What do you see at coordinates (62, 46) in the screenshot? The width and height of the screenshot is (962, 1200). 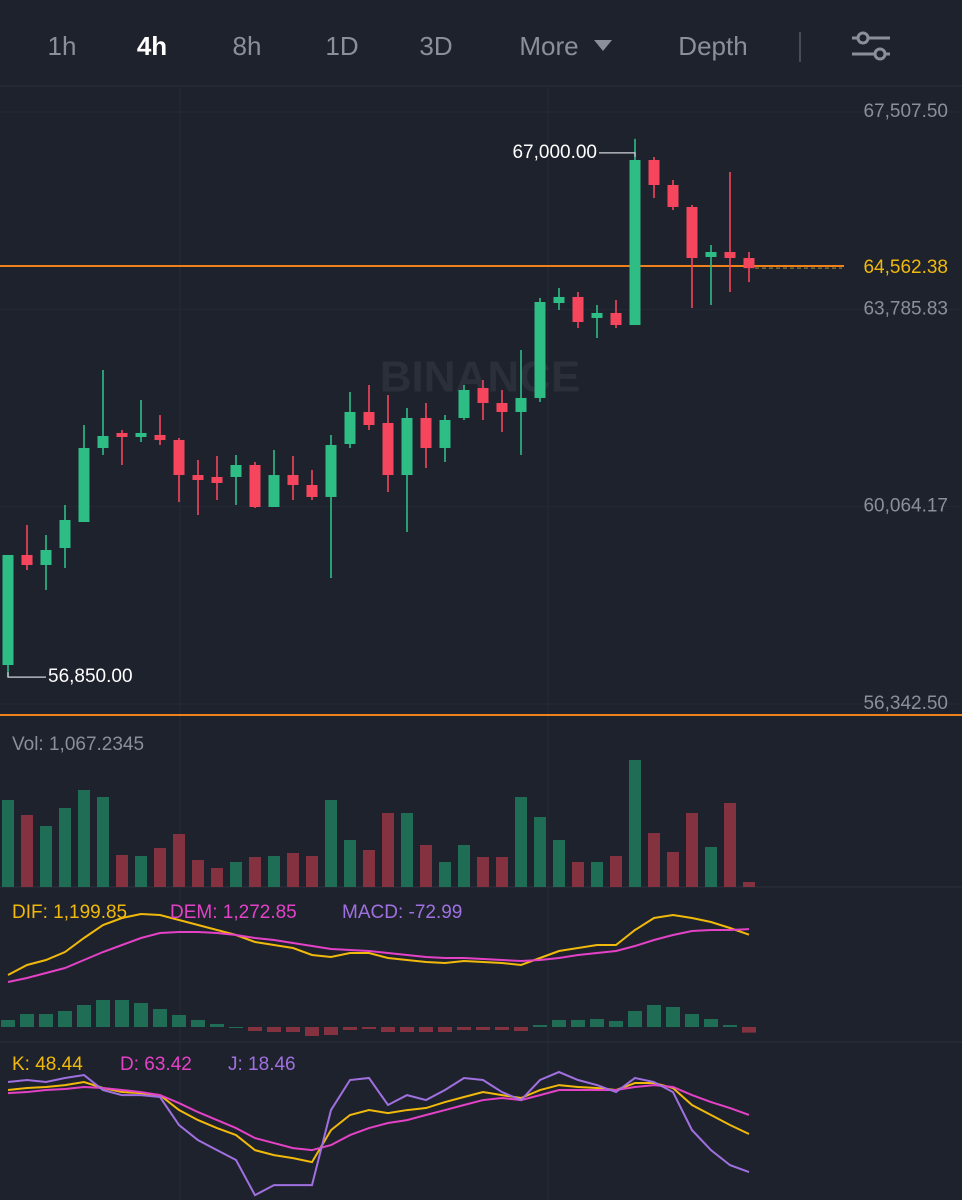 I see `tab: 1h` at bounding box center [62, 46].